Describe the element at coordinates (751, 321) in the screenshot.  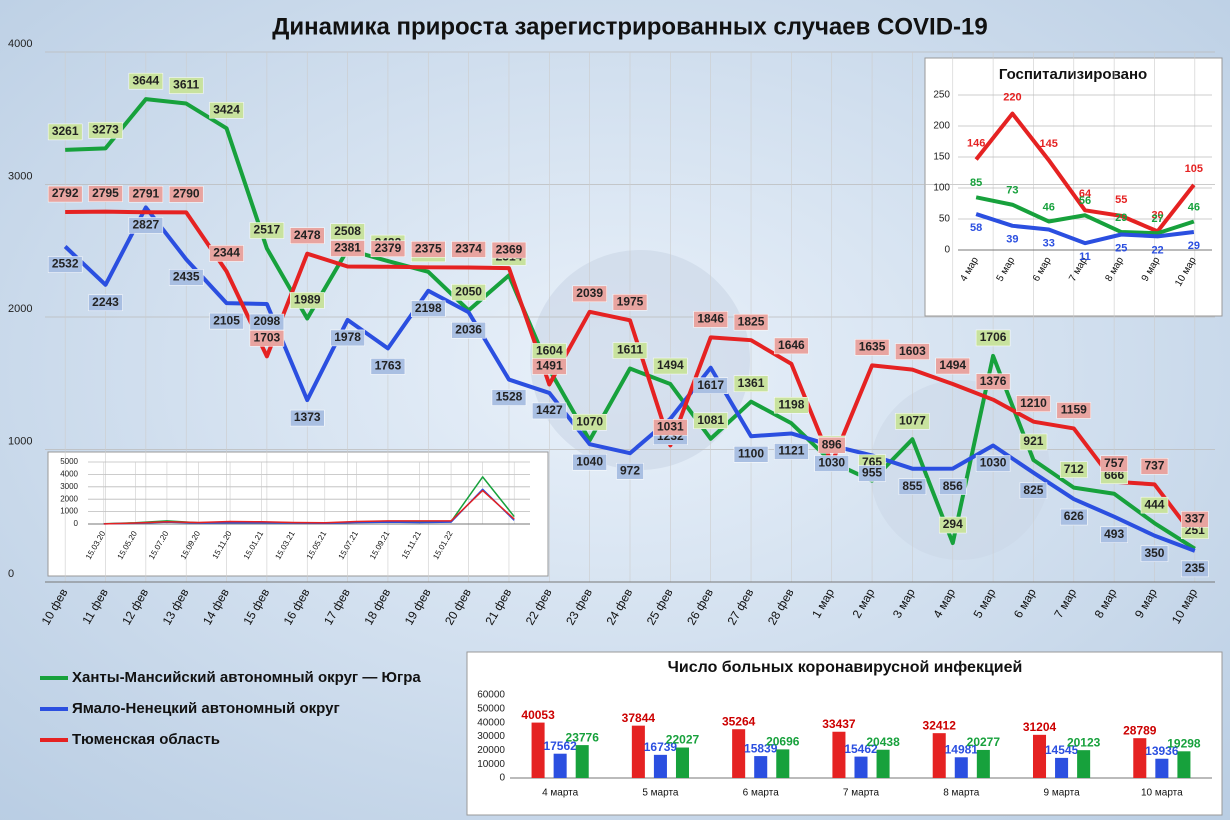
I see `data-label: 1825` at that location.